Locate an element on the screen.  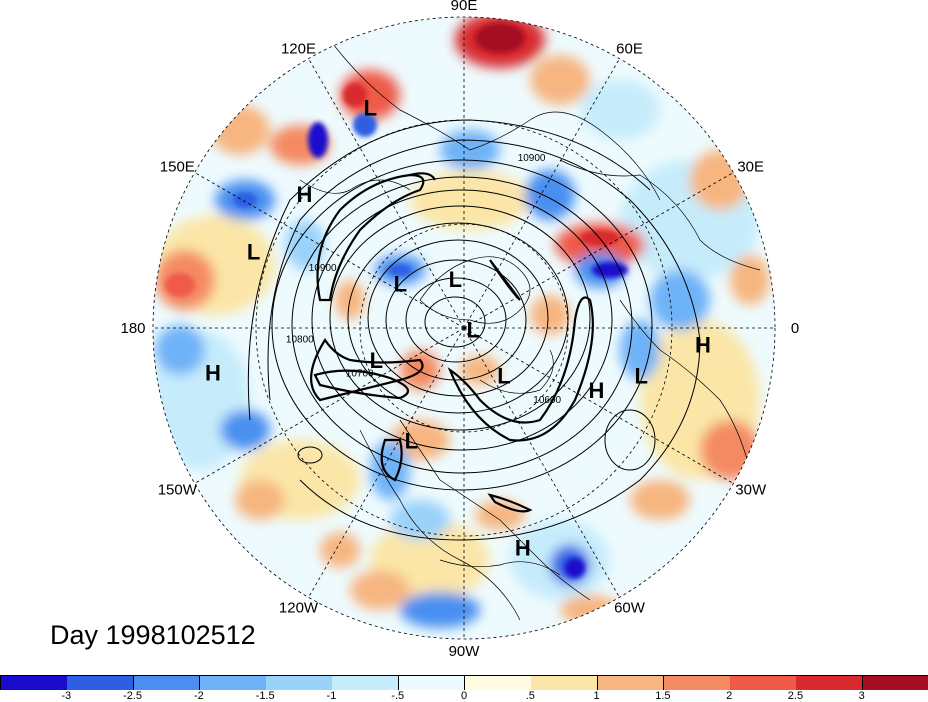
longitude-label: 150W is located at coordinates (178, 490).